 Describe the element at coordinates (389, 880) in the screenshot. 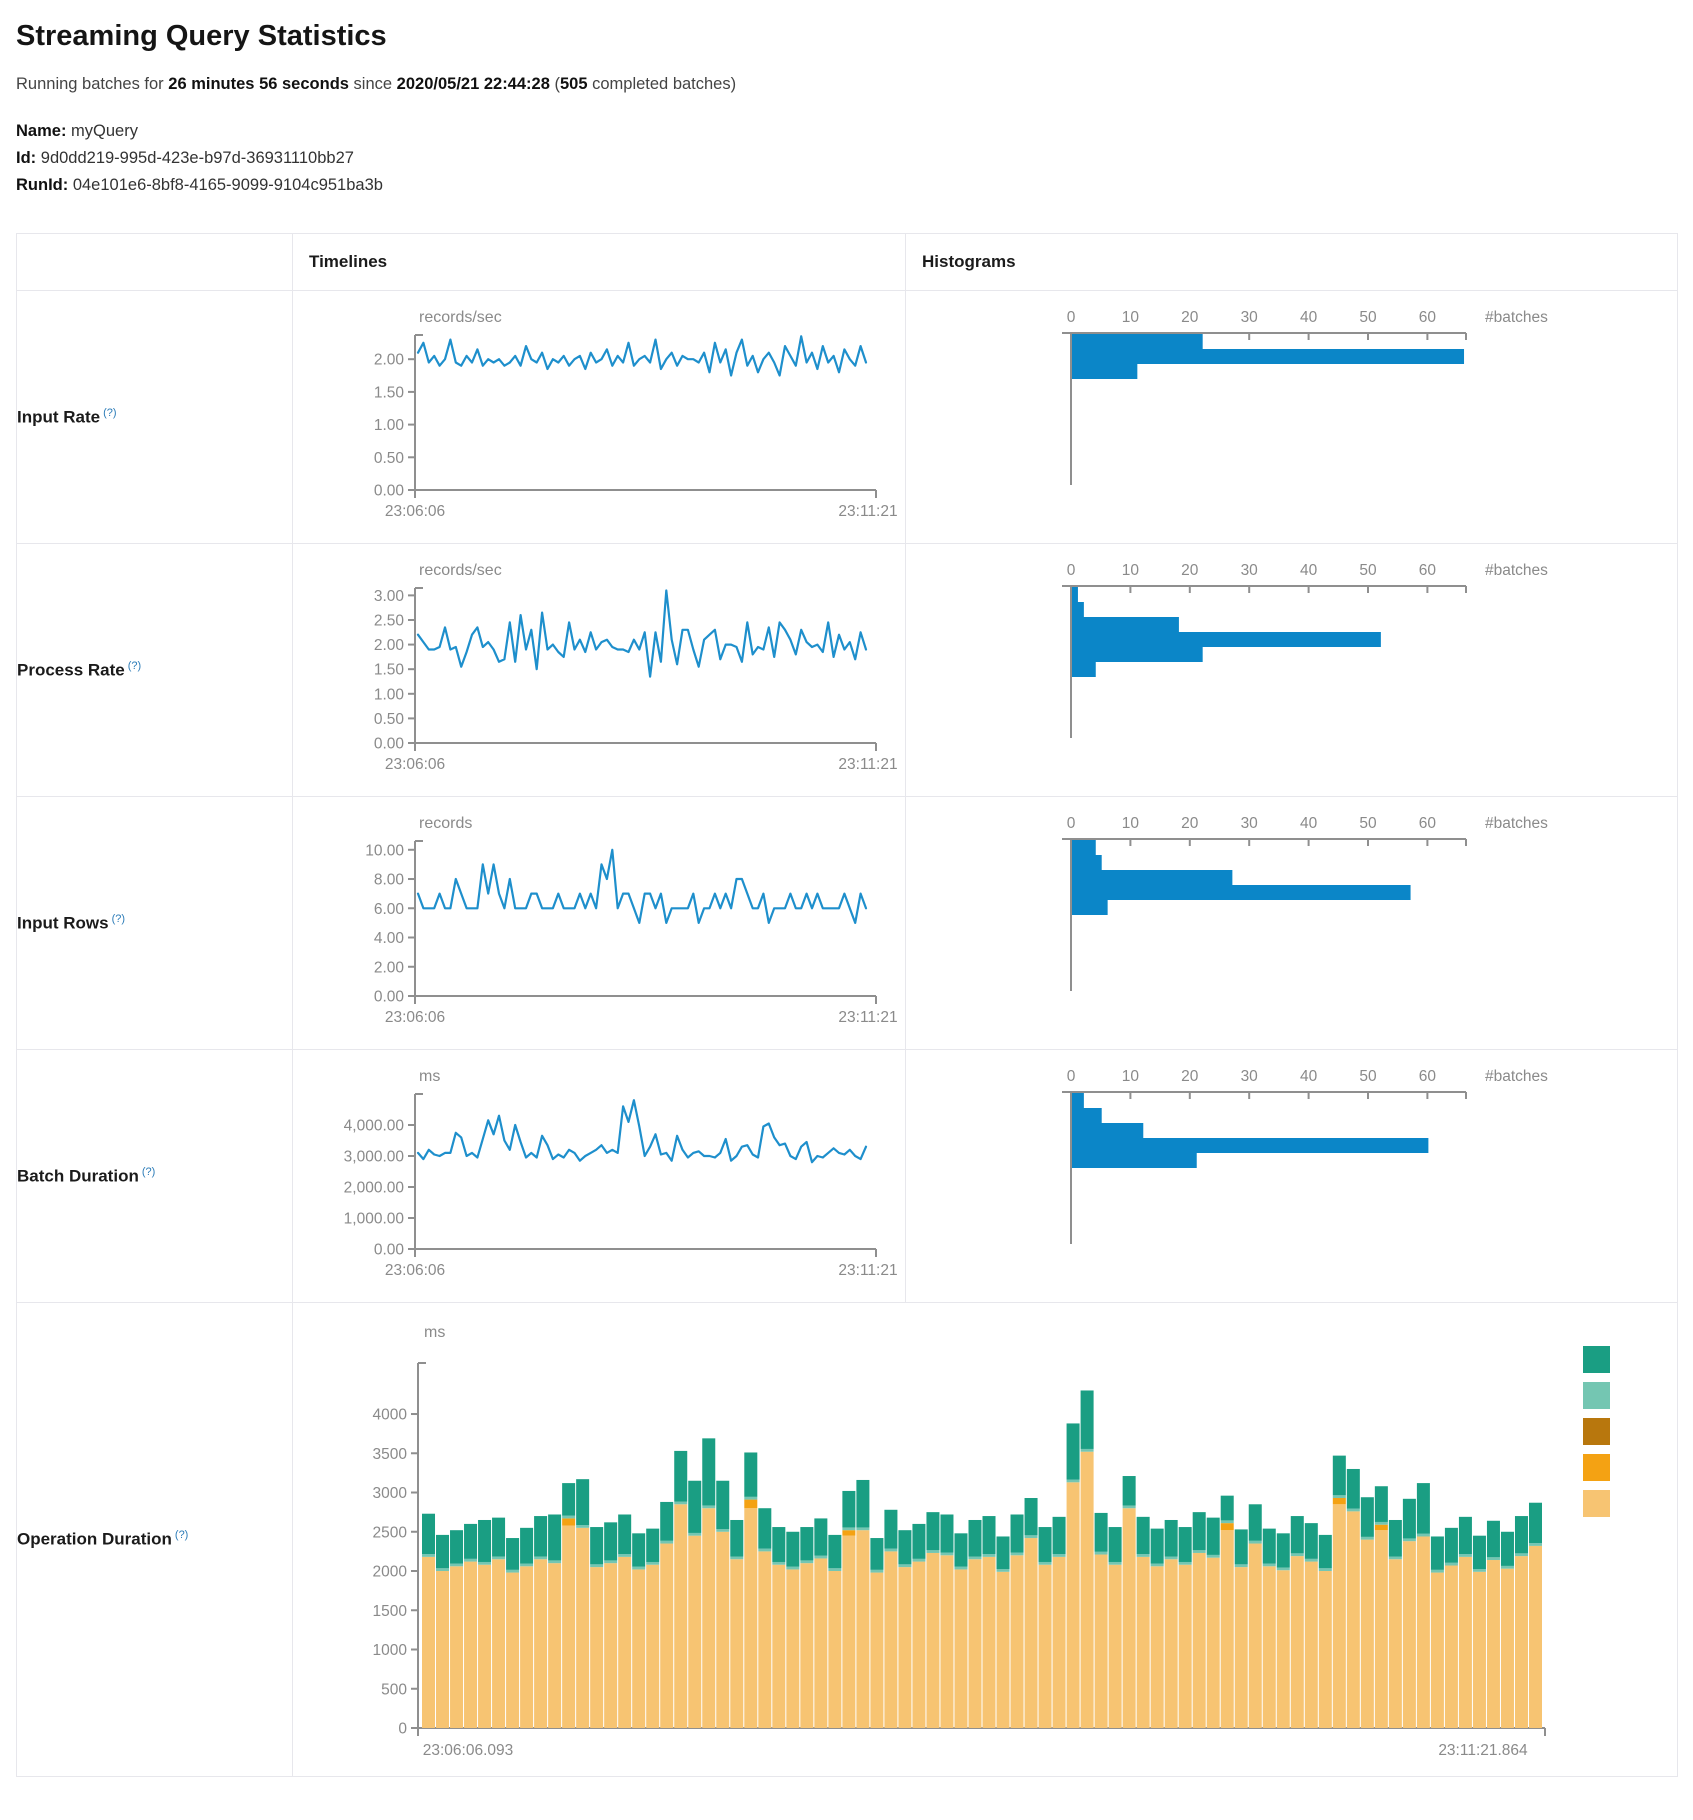

I see `y-tick-label: 8.00` at that location.